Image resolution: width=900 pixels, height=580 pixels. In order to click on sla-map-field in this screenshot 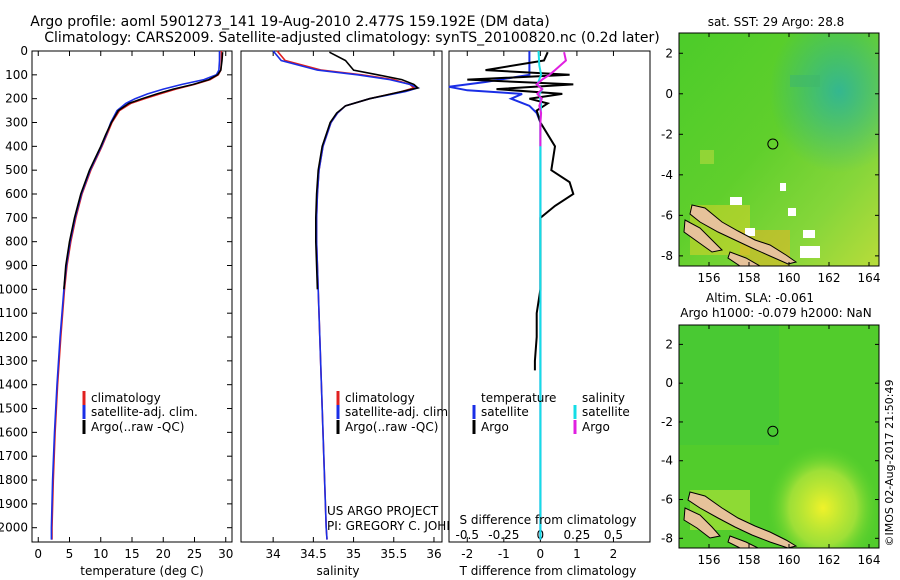, I will do `click(779, 436)`.